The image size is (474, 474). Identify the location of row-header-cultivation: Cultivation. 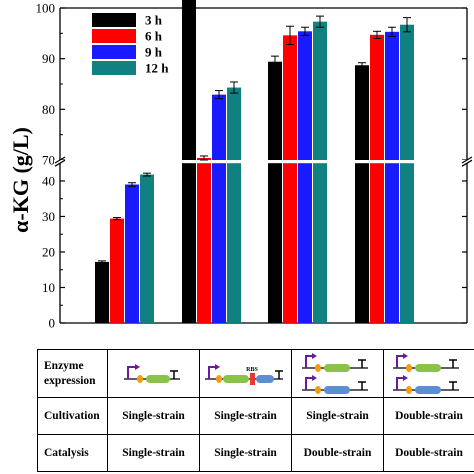
(72, 416).